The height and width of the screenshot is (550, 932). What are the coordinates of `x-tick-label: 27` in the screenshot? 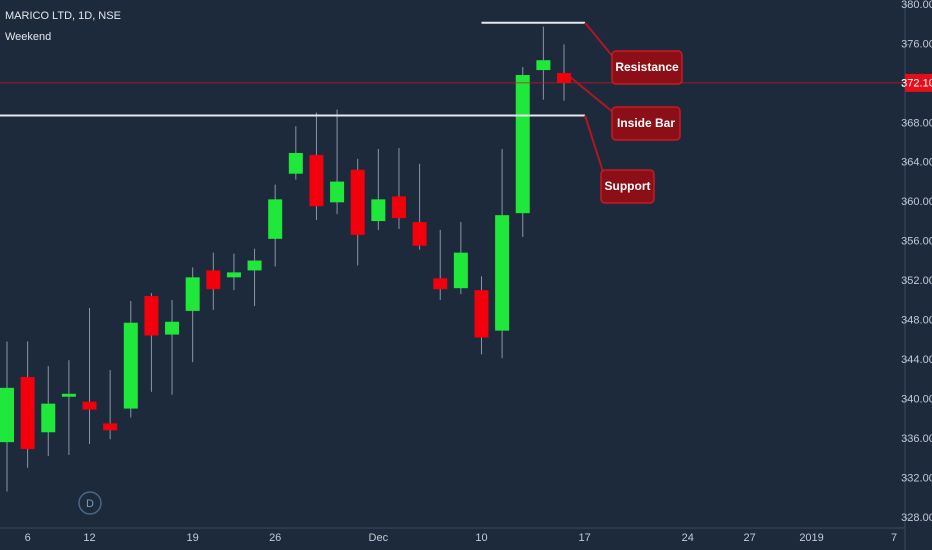 It's located at (750, 538).